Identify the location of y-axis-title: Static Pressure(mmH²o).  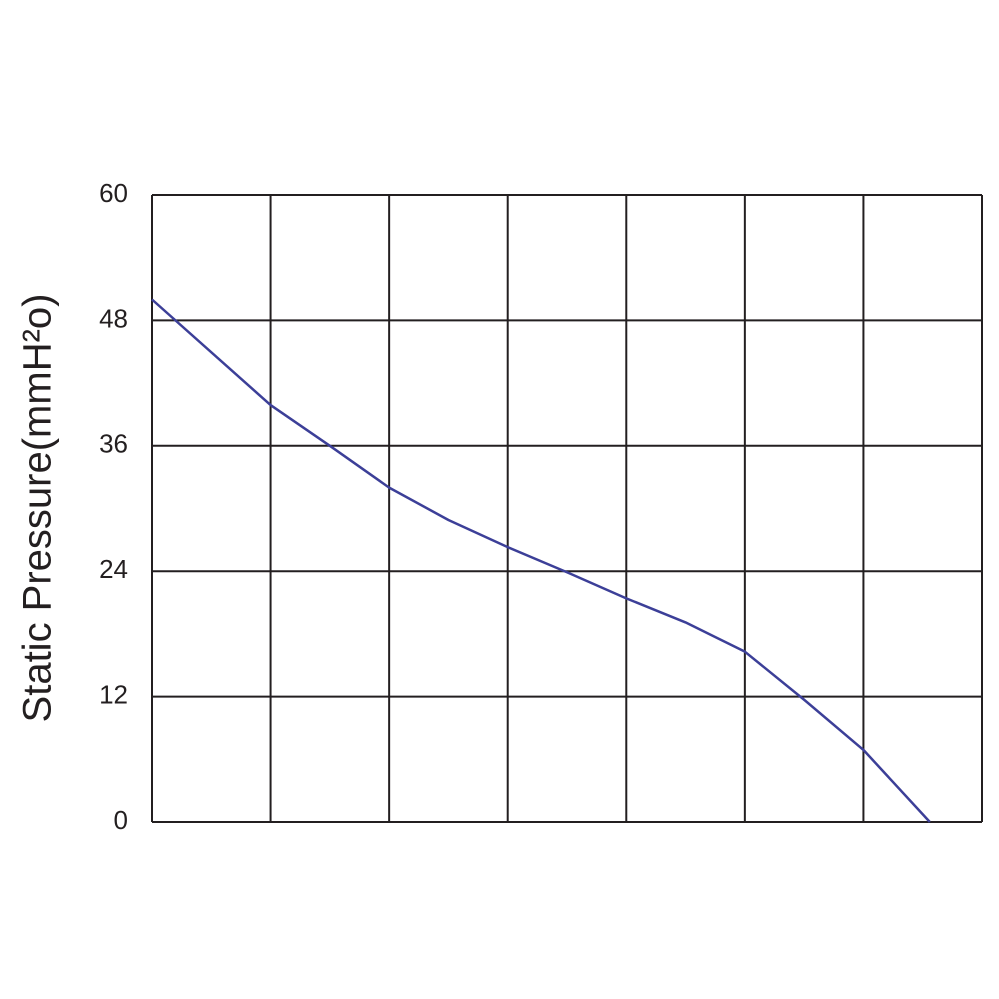
(38, 508).